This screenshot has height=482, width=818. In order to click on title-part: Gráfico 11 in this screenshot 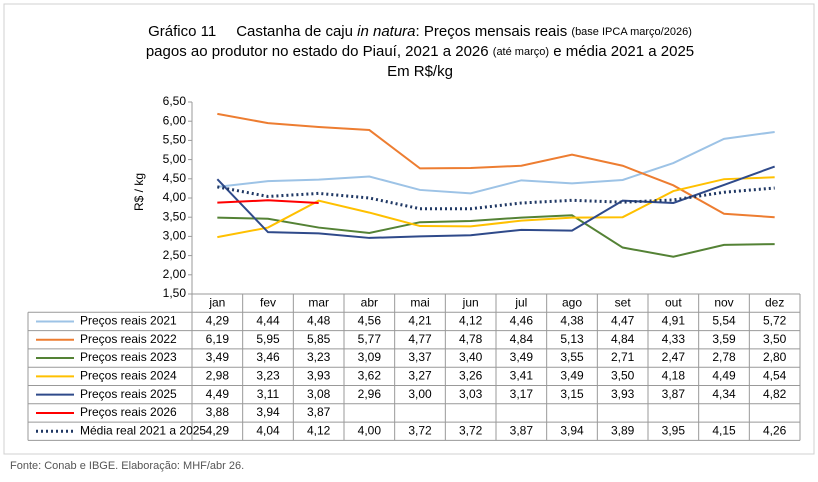, I will do `click(182, 31)`.